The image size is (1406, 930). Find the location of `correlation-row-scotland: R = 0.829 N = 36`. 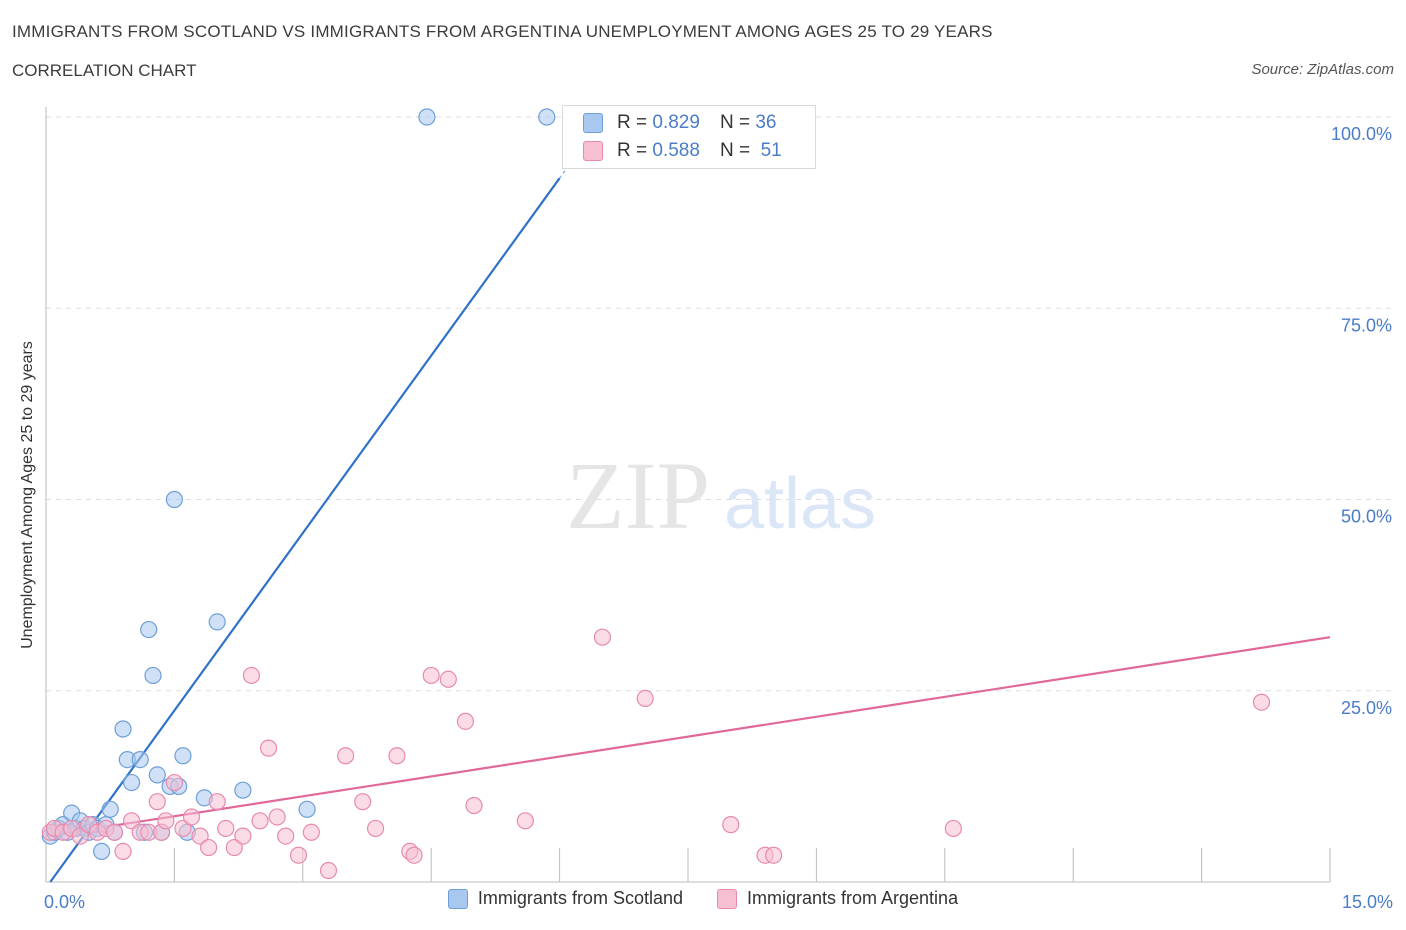

correlation-row-scotland: R = 0.829 N = 36 is located at coordinates (679, 123).